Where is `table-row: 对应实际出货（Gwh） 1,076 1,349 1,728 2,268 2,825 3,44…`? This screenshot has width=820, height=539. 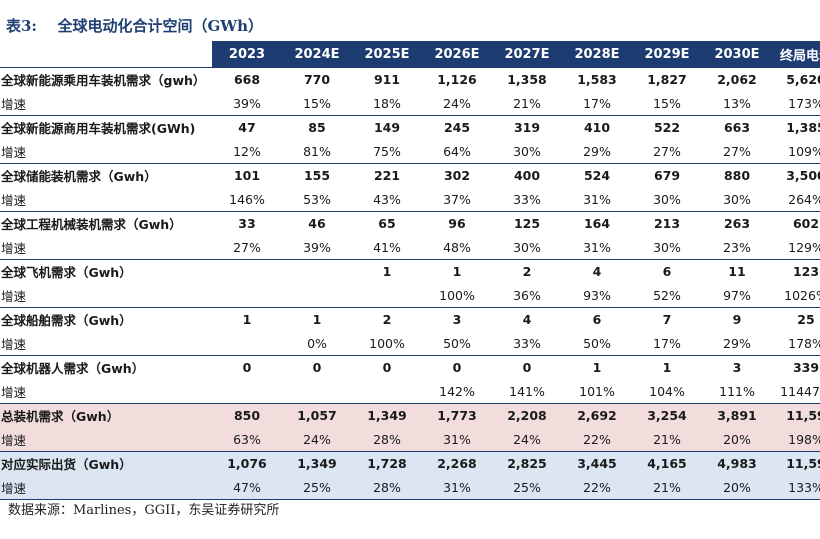
table-row: 对应实际出货（Gwh） 1,076 1,349 1,728 2,268 2,825 3,44… is located at coordinates (410, 463).